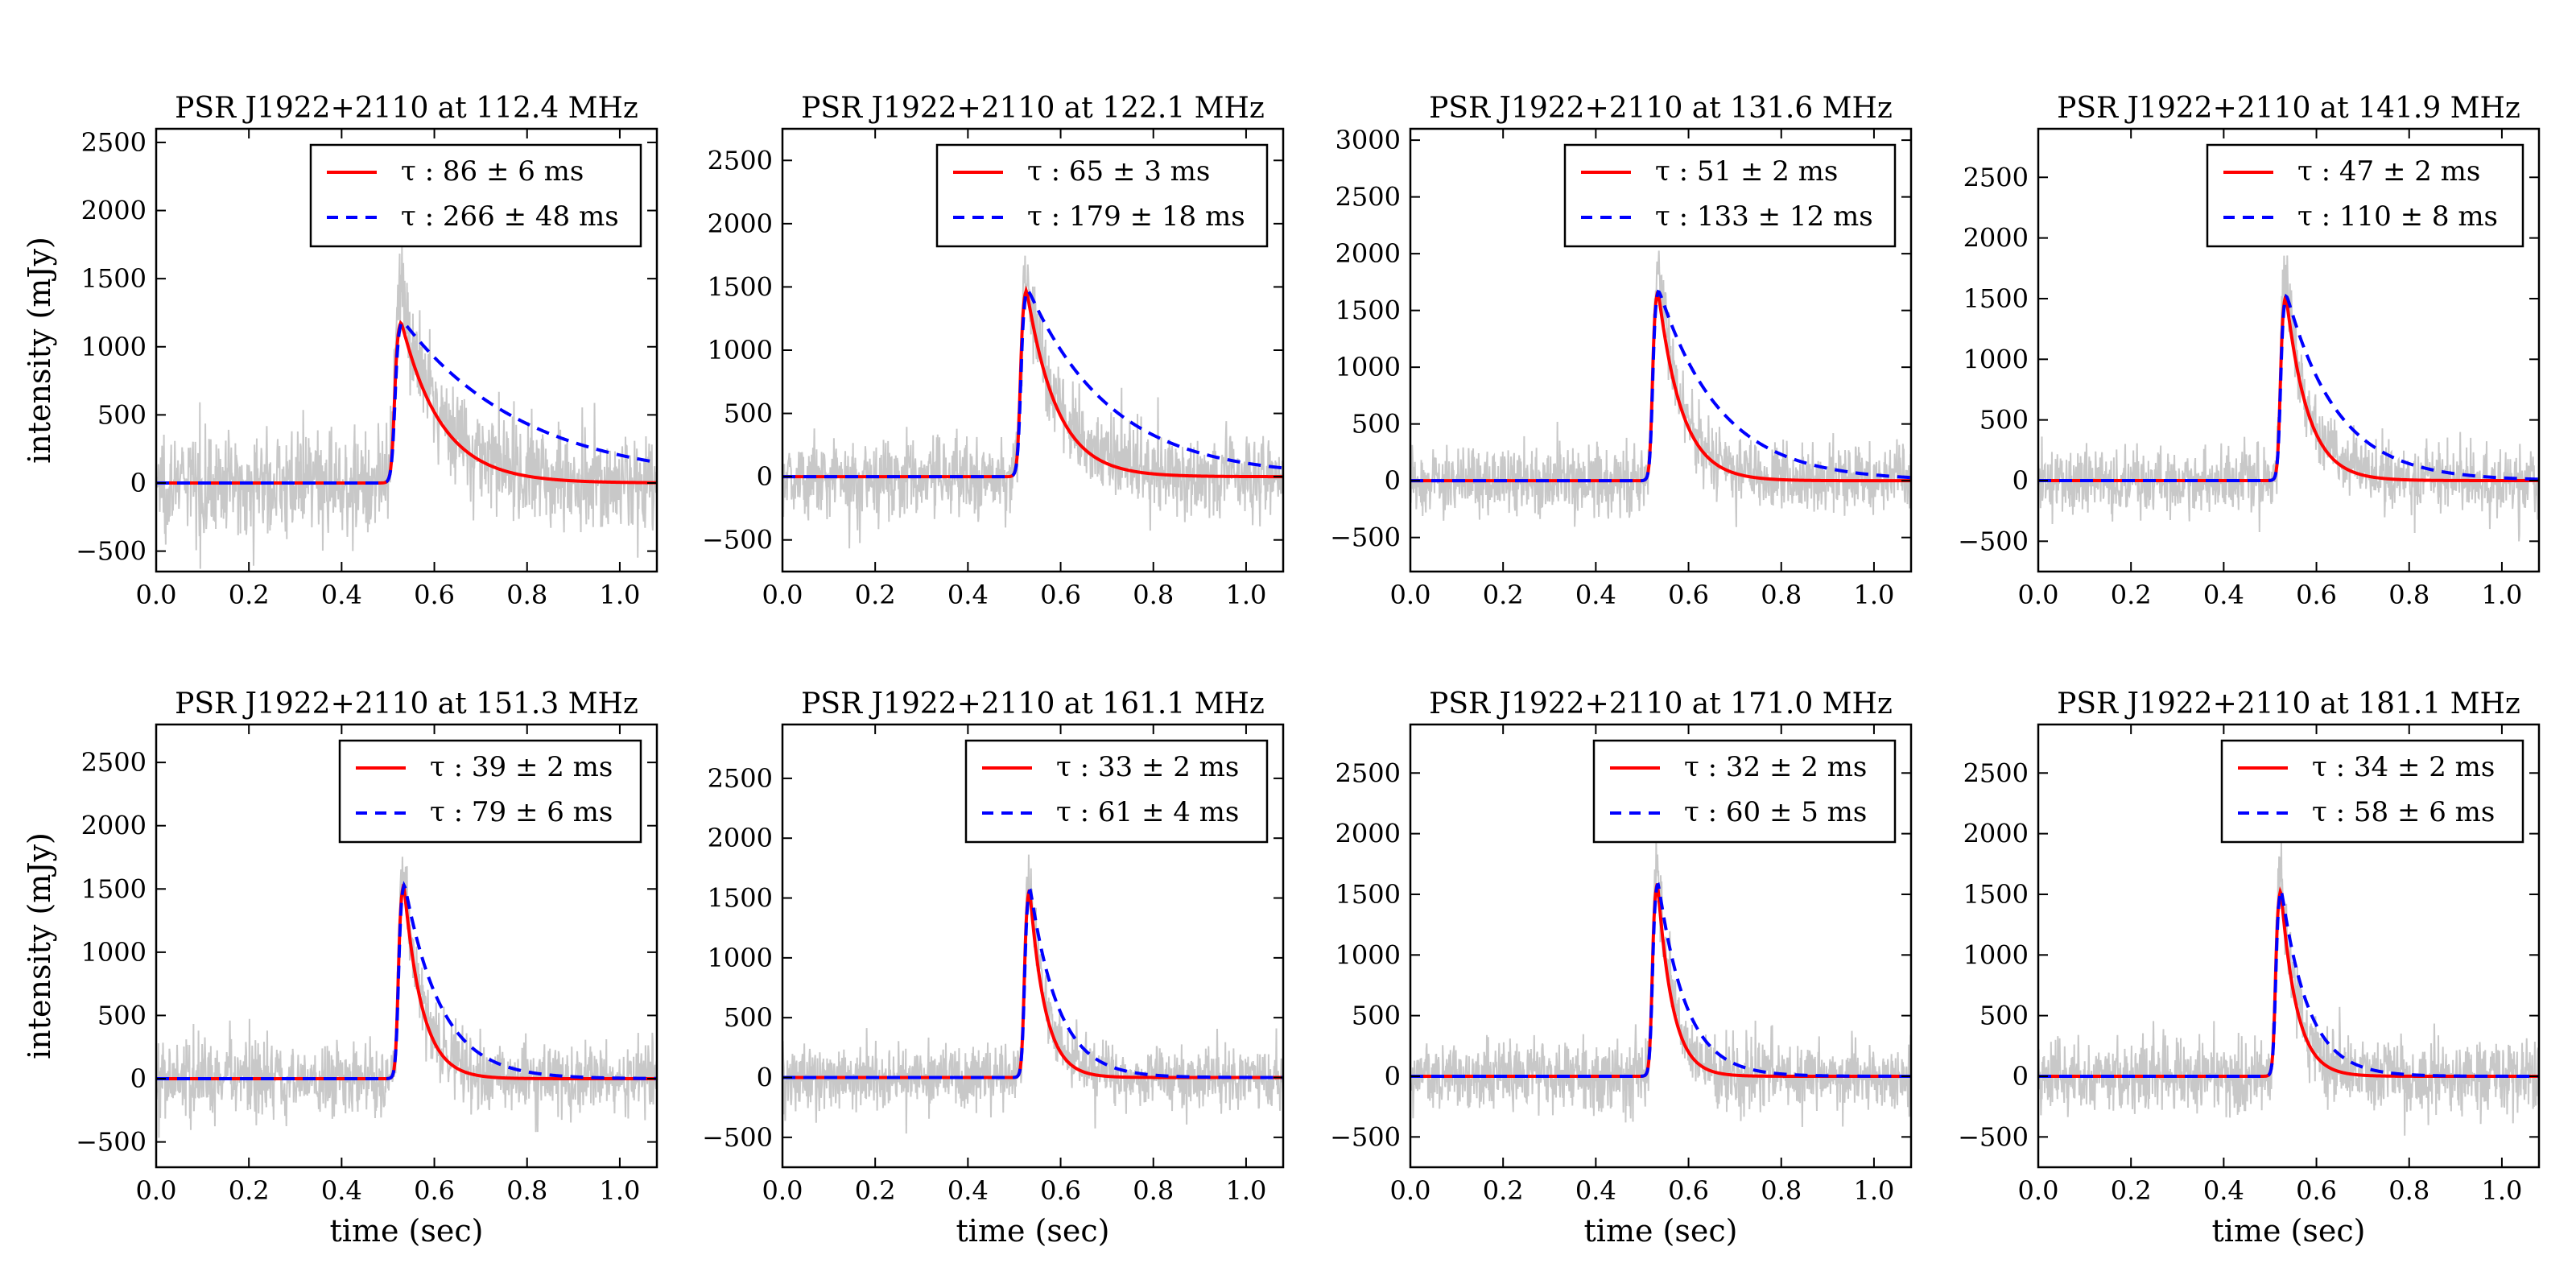  Describe the element at coordinates (1147, 812) in the screenshot. I see `legend-label-2: τ : 61 ± 4 ms` at that location.